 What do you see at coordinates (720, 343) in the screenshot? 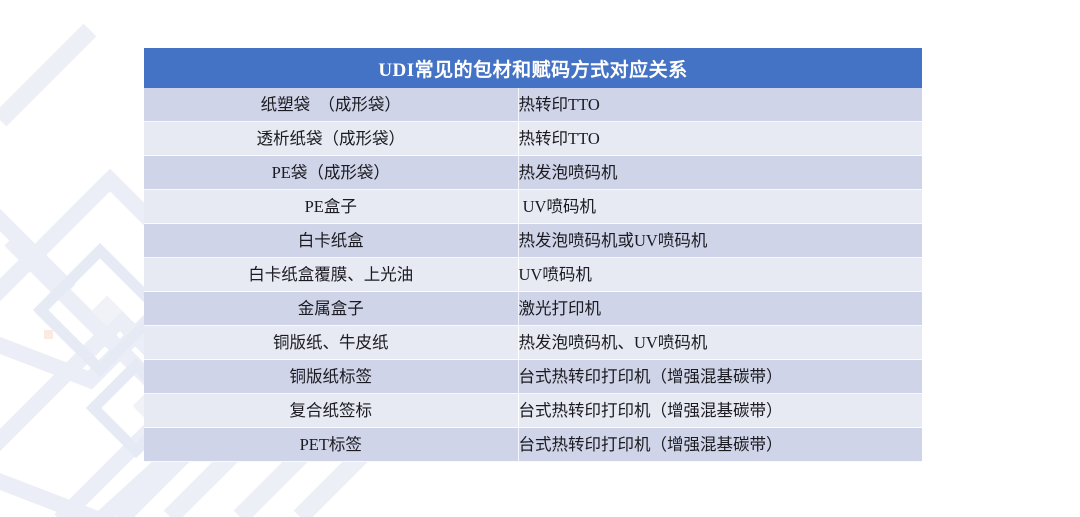
I see `cell-method: 热发泡喷码机、UV喷码机` at bounding box center [720, 343].